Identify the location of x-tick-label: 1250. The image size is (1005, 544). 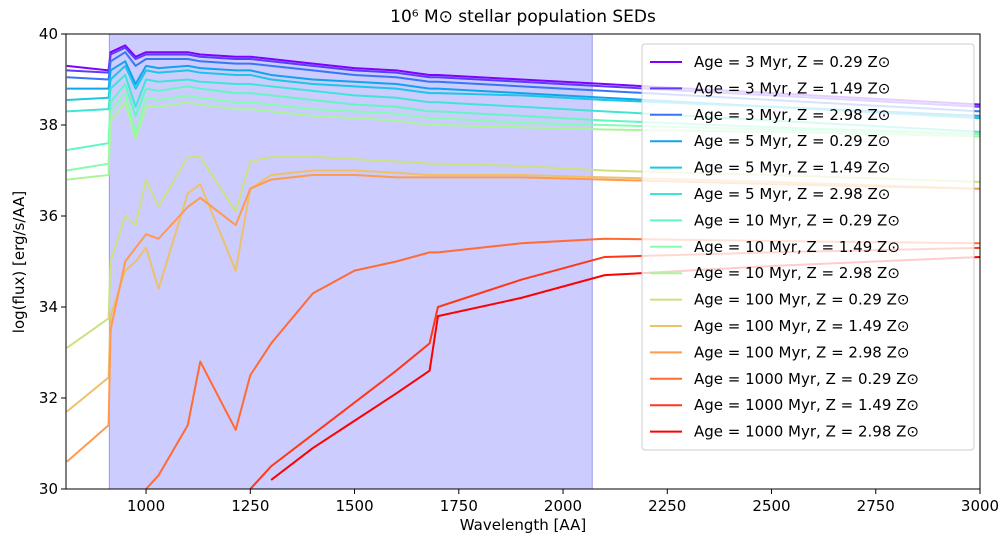
(250, 506).